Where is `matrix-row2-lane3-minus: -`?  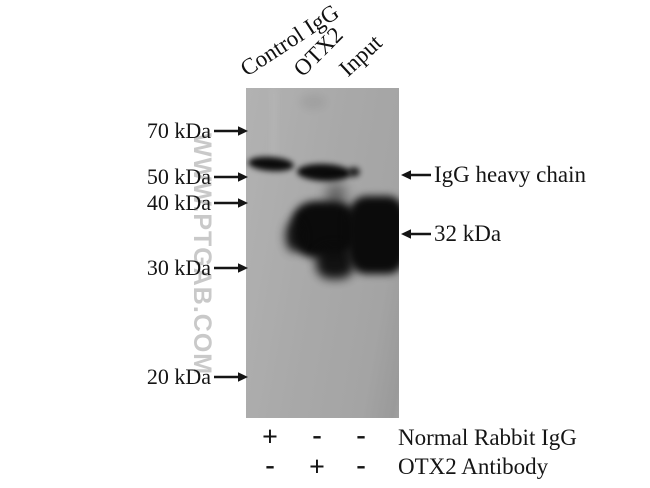
matrix-row2-lane3-minus: - is located at coordinates (361, 465).